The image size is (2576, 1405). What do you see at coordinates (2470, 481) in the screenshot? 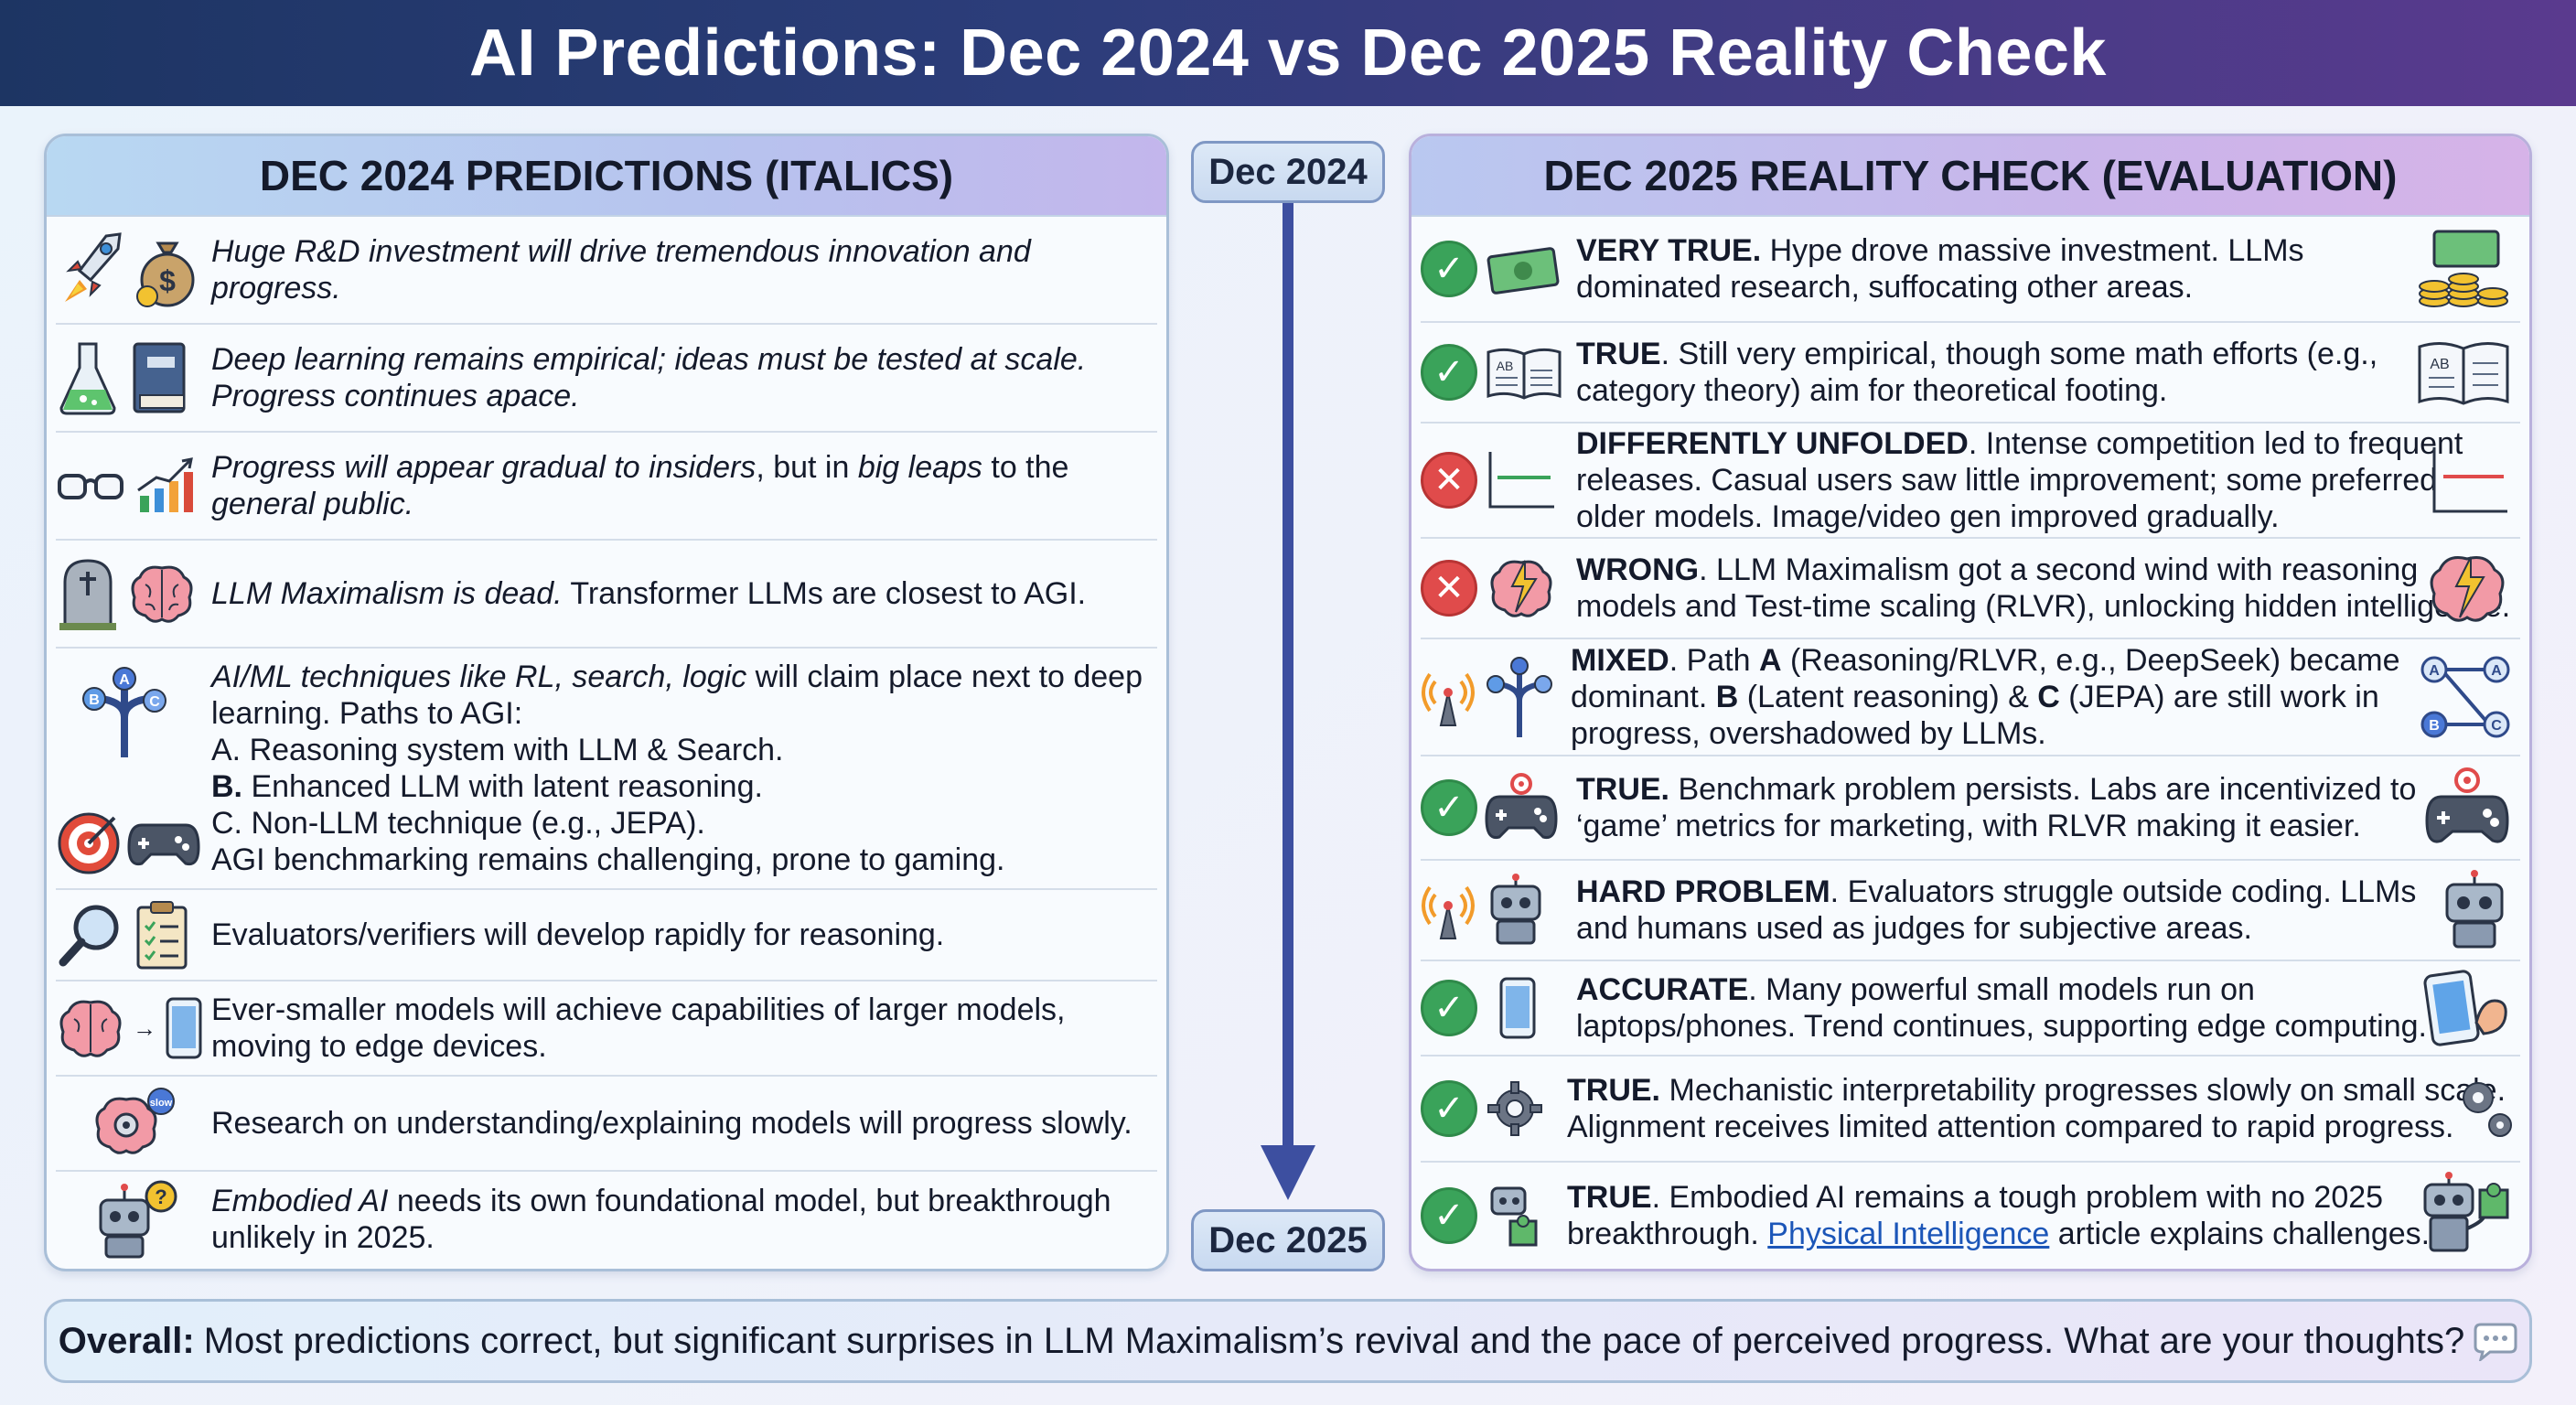
I see `flat-line-red-icon` at bounding box center [2470, 481].